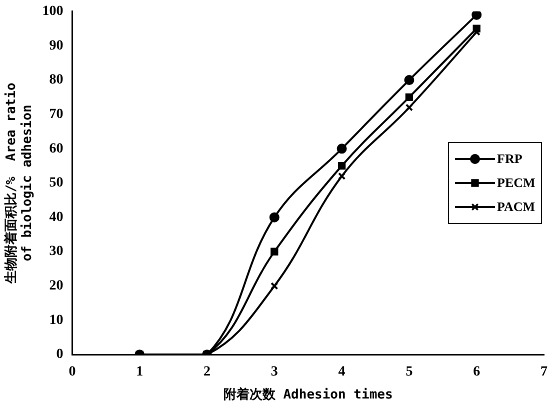 This screenshot has height=407, width=556. Describe the element at coordinates (509, 159) in the screenshot. I see `legend-label: FRP` at that location.